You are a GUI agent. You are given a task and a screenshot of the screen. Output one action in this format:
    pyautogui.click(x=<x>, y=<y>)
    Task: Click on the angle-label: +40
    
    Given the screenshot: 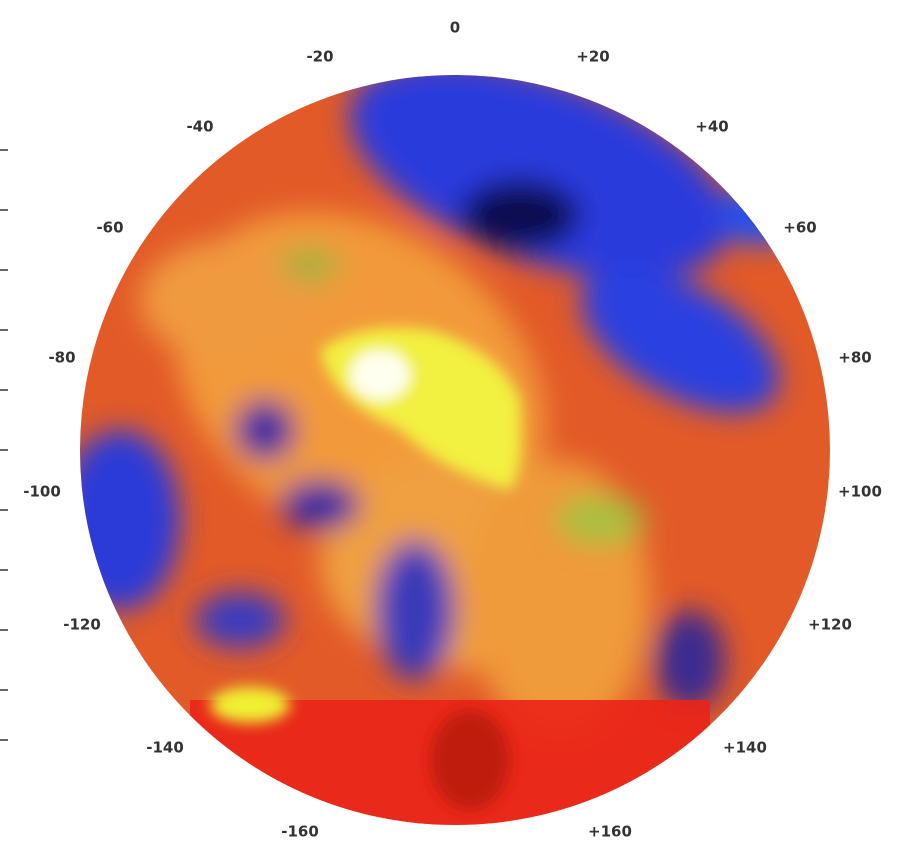 What is the action you would take?
    pyautogui.click(x=711, y=127)
    